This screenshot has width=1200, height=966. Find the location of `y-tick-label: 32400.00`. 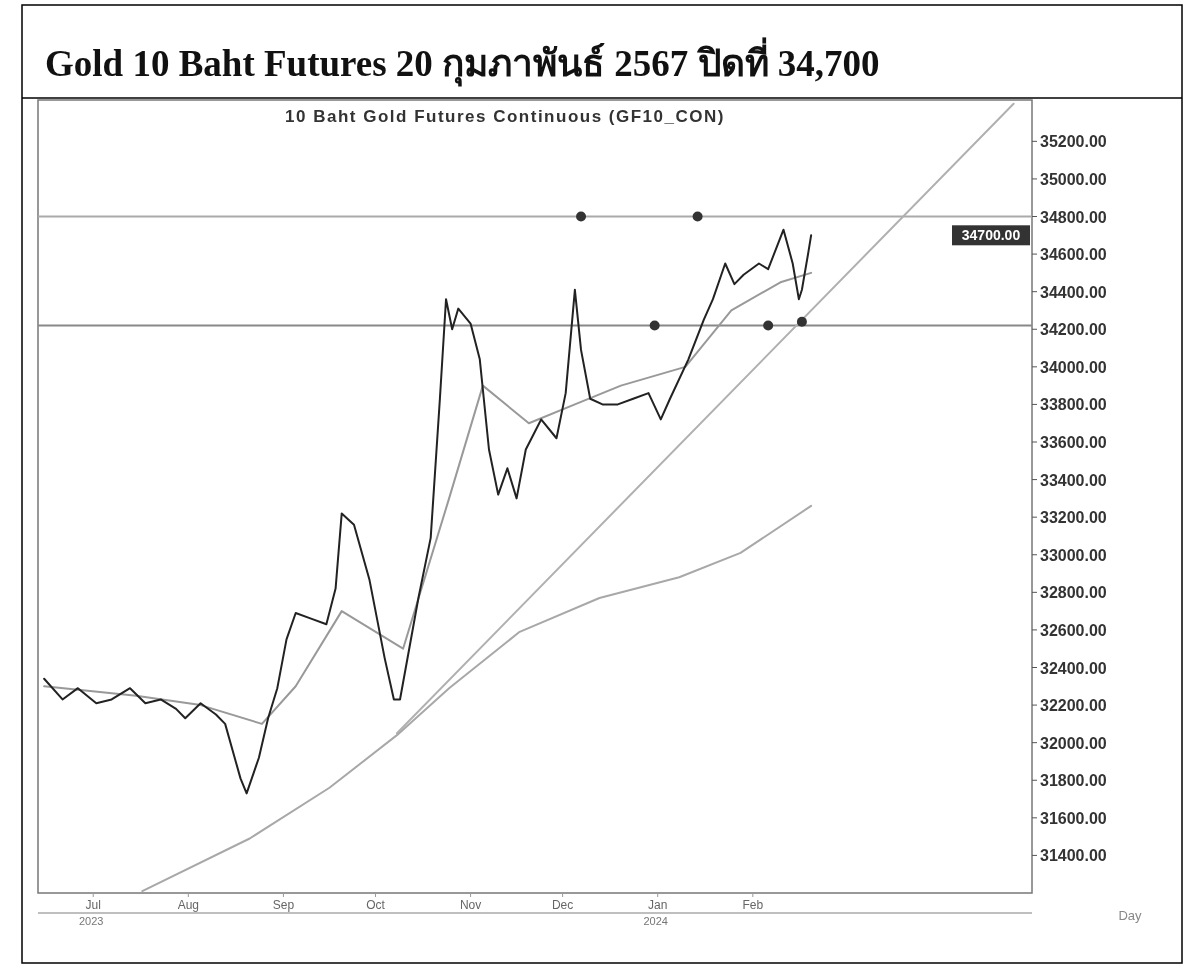

y-tick-label: 32400.00 is located at coordinates (1073, 668).